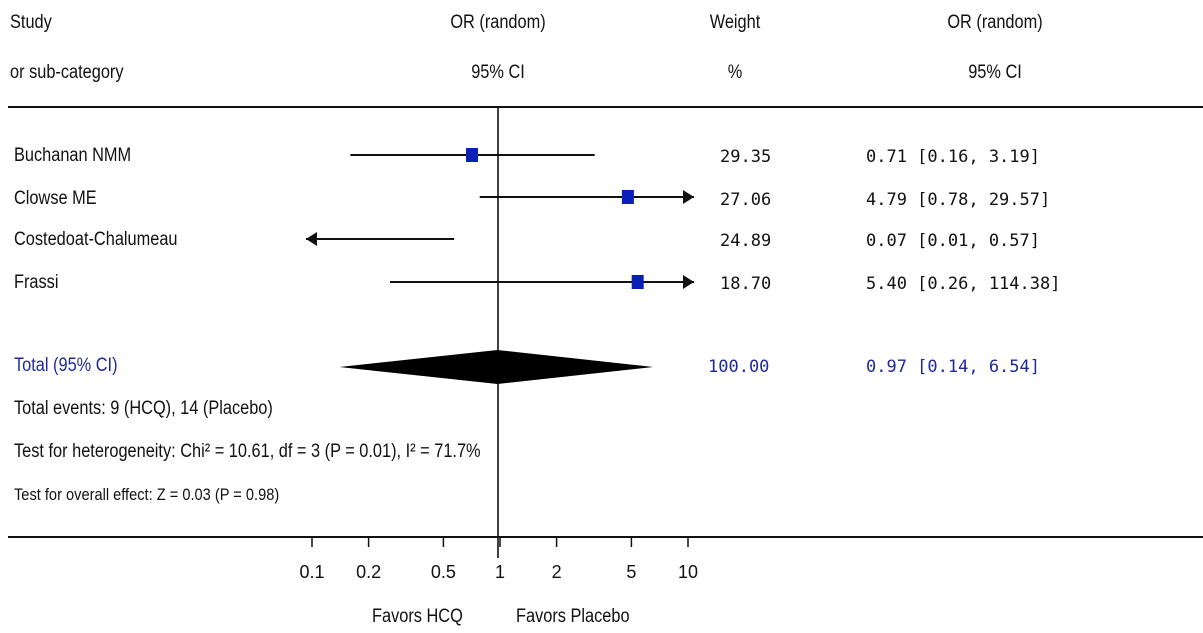  Describe the element at coordinates (735, 22) in the screenshot. I see `header-weight: Weight` at that location.